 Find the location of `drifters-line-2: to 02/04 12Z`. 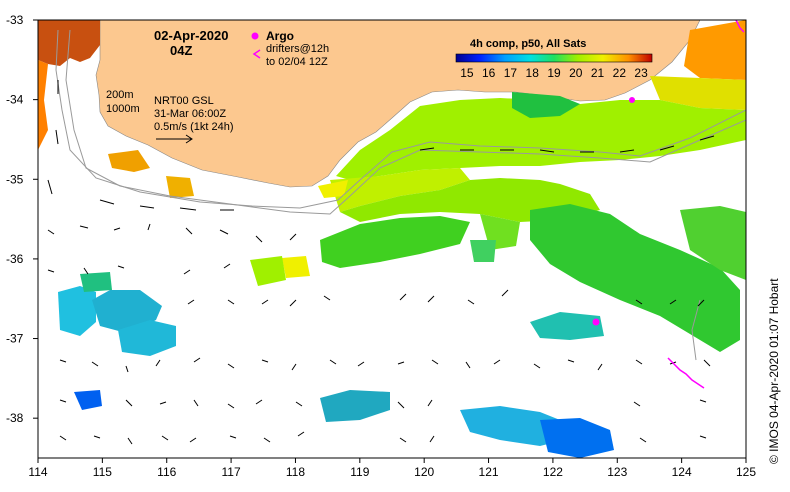

drifters-line-2: to 02/04 12Z is located at coordinates (297, 62).